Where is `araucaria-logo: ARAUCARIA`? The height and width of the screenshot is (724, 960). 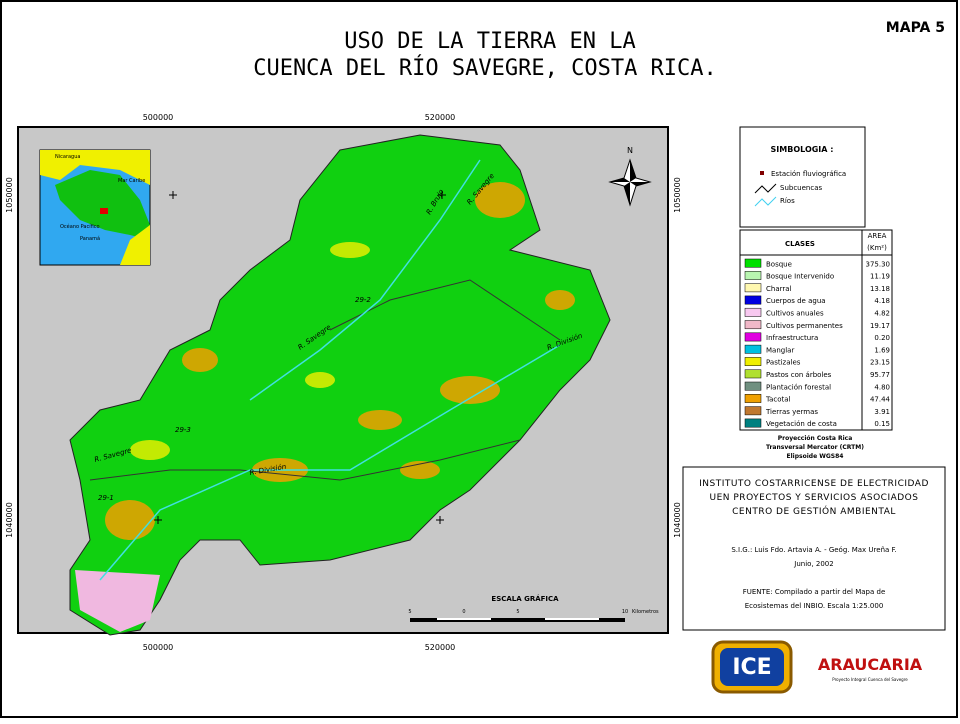 araucaria-logo: ARAUCARIA is located at coordinates (870, 664).